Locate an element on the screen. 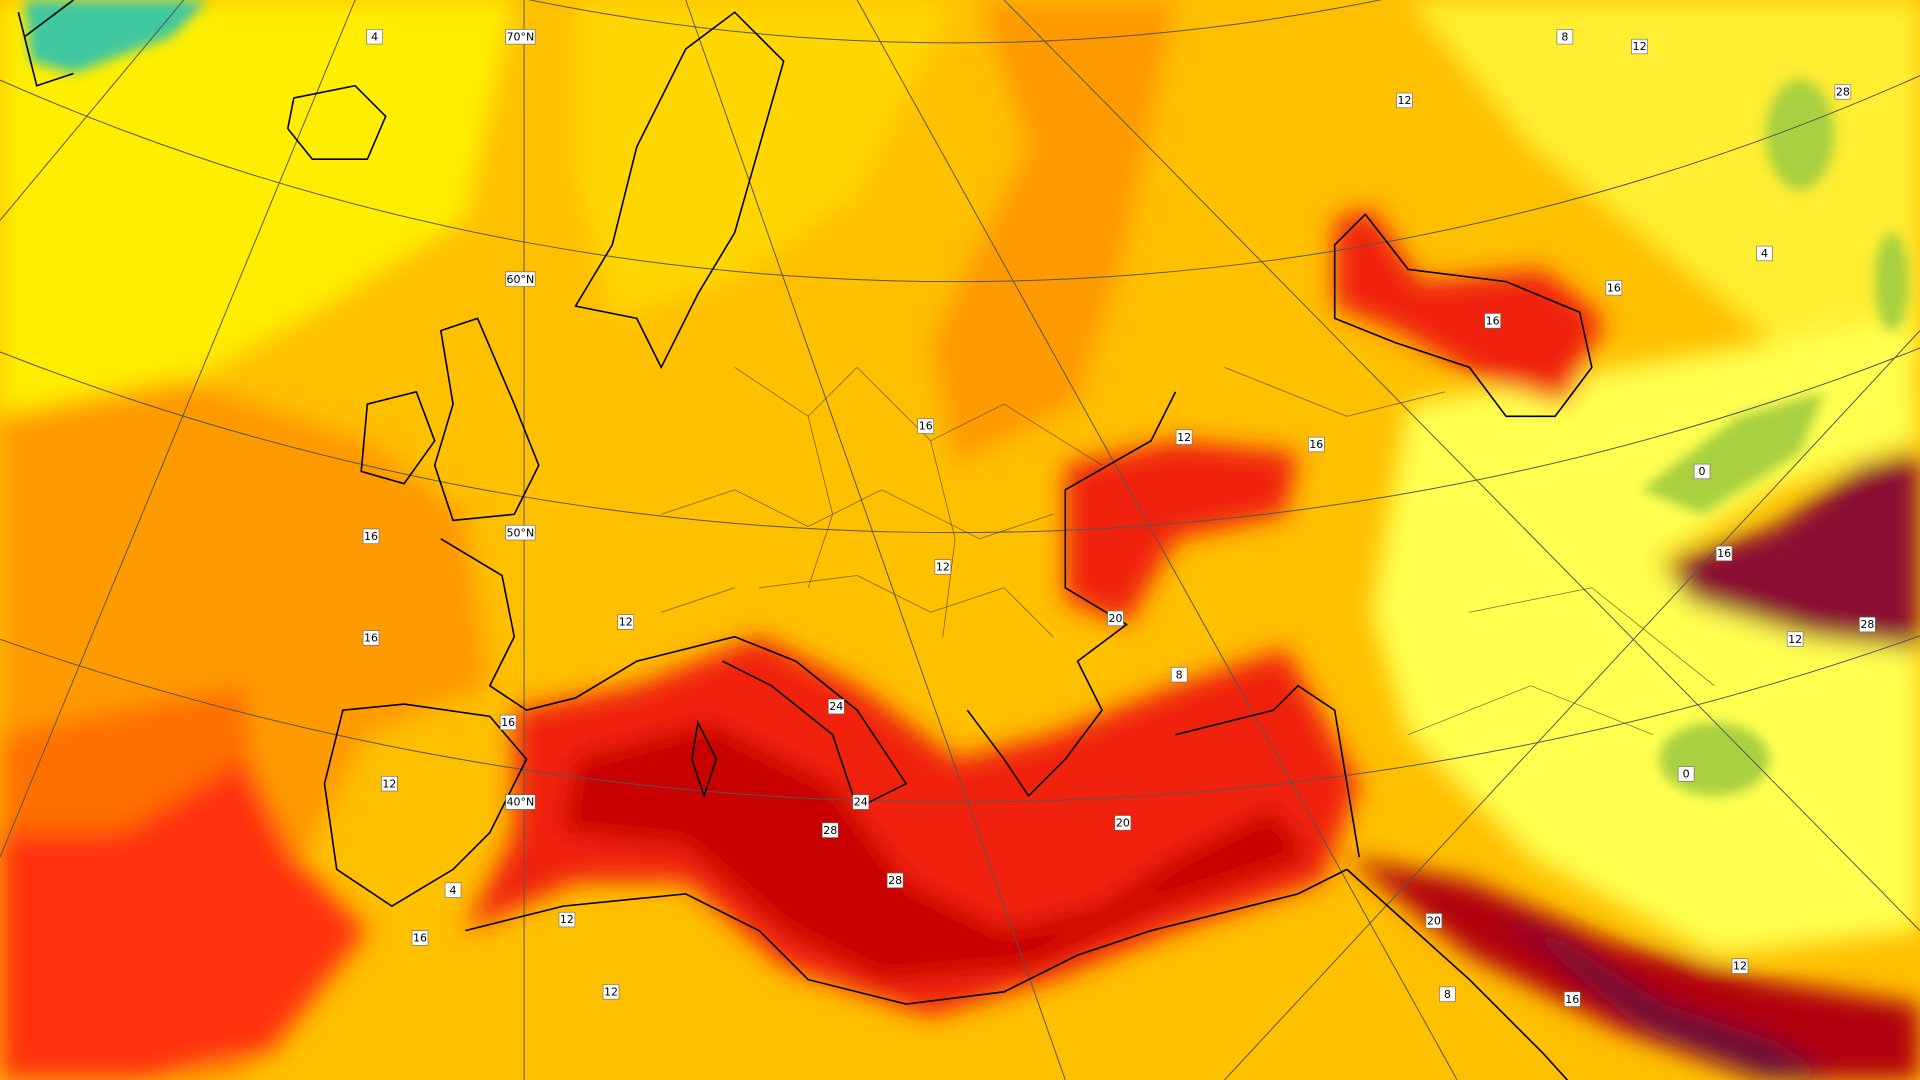 The image size is (1920, 1080). anatolia-coast is located at coordinates (1267, 771).